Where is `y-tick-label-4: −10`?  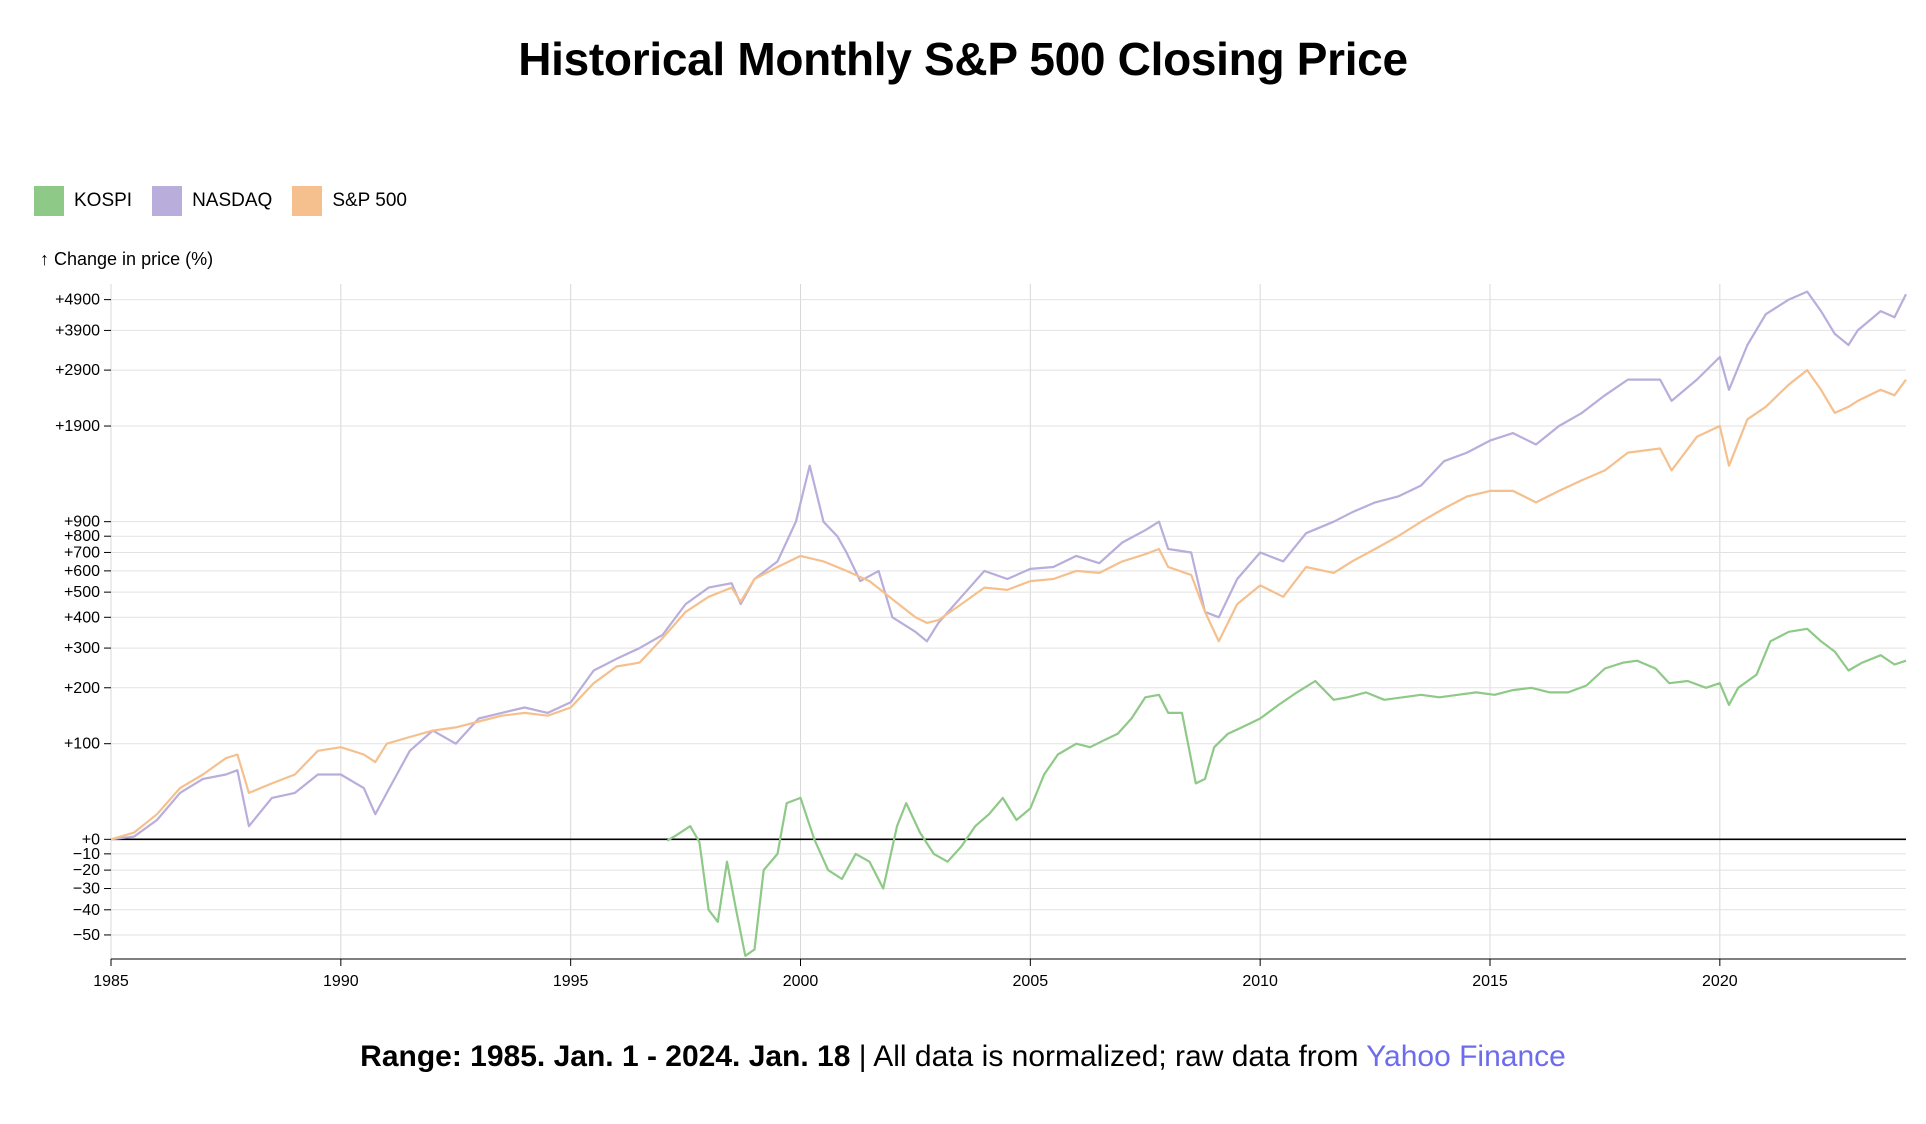
y-tick-label-4: −10 is located at coordinates (86, 854).